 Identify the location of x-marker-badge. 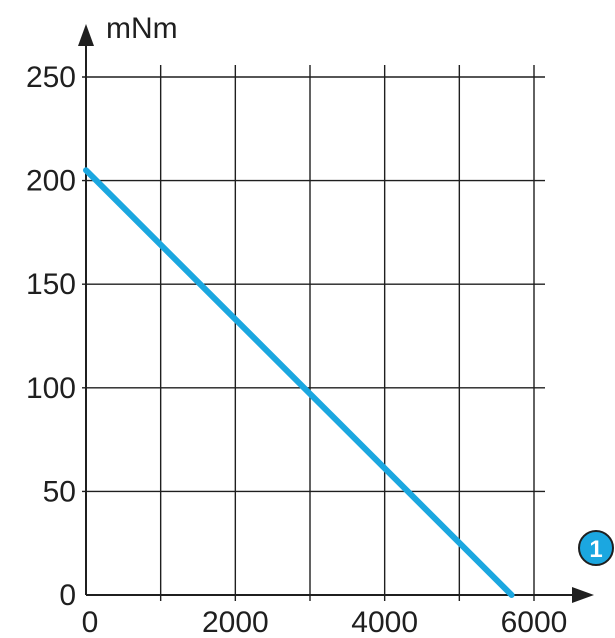
(596, 548).